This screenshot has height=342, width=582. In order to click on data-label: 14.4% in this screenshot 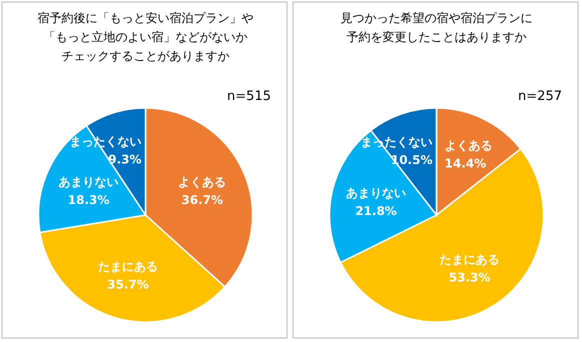, I will do `click(465, 163)`.